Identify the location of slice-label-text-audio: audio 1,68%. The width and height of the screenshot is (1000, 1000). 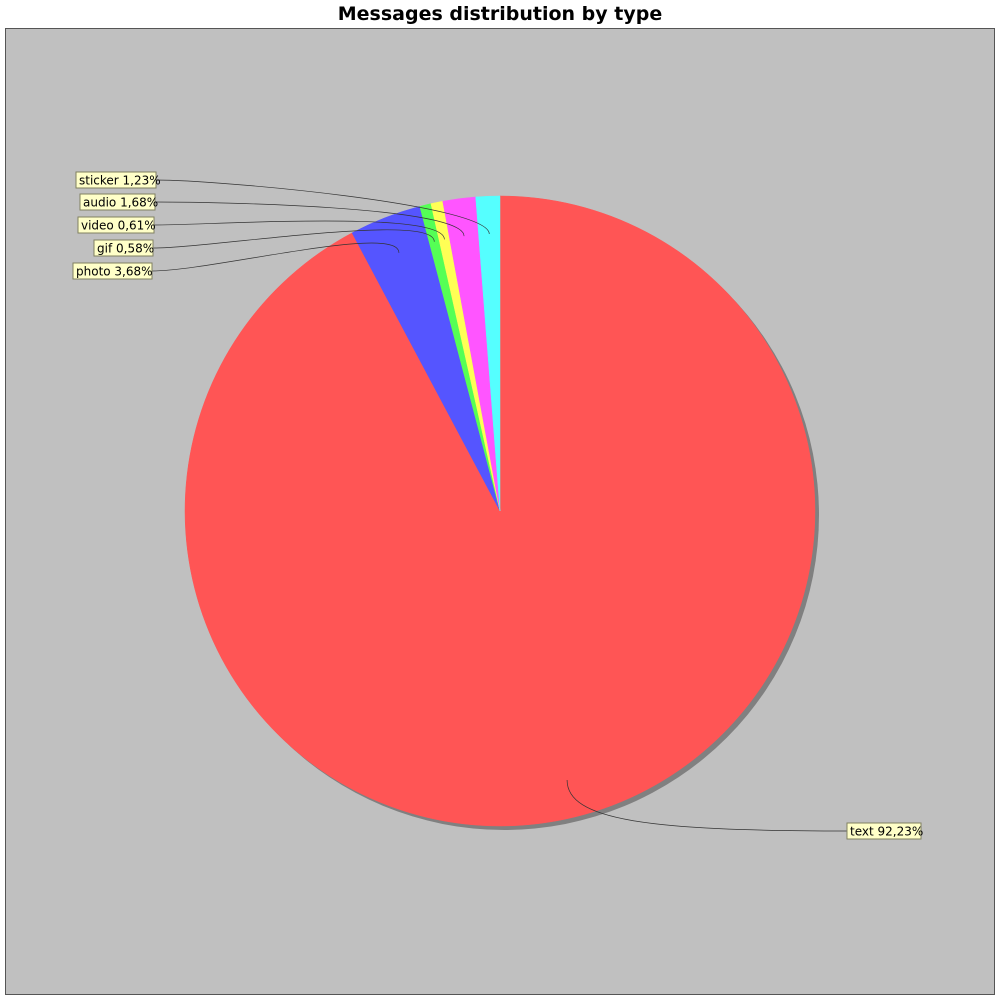
(120, 203).